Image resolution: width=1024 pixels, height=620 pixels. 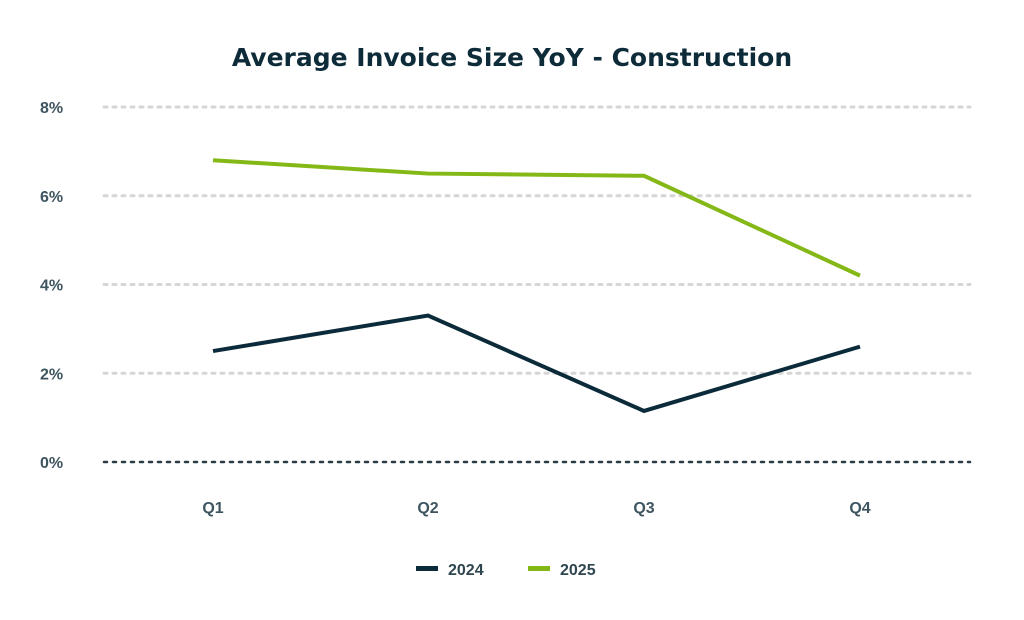 I want to click on x-tick-label: Q2, so click(x=427, y=508).